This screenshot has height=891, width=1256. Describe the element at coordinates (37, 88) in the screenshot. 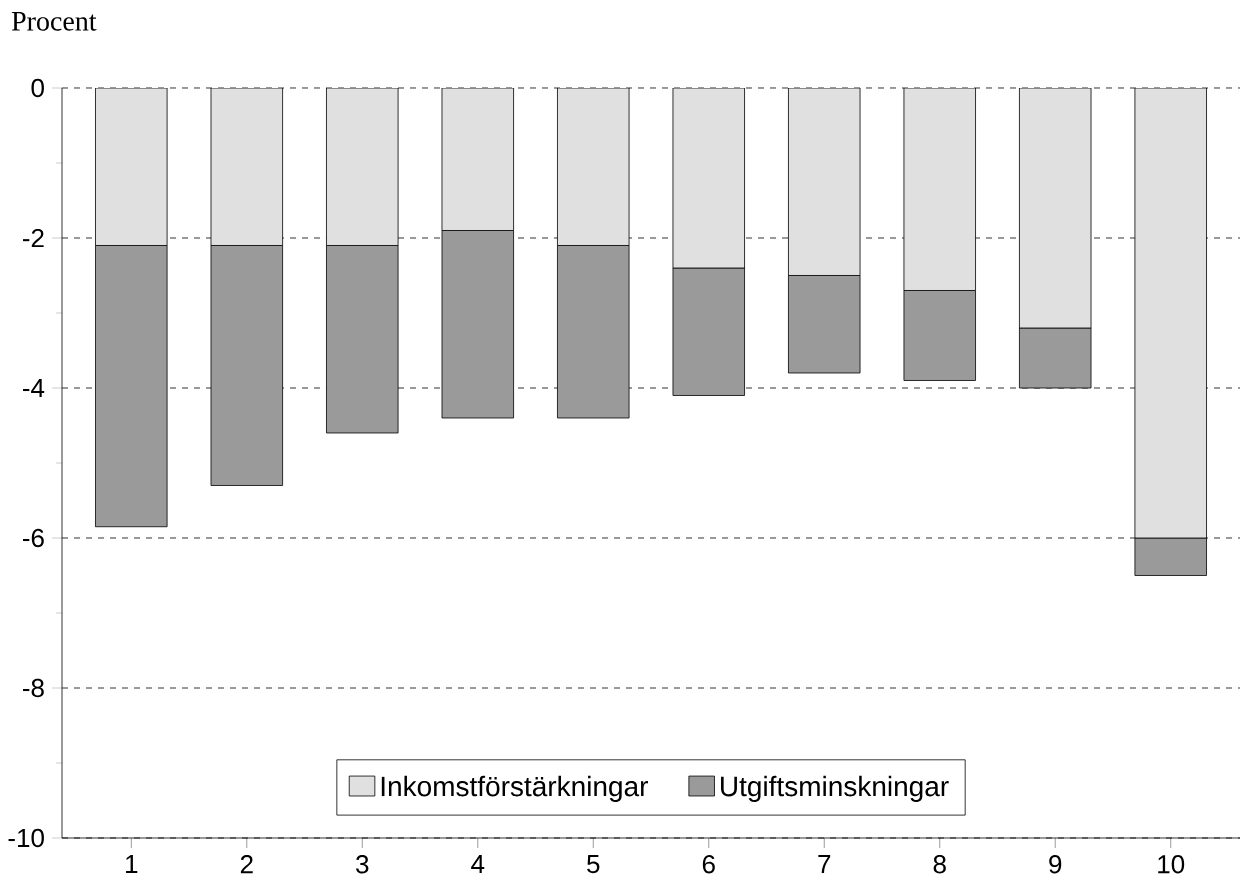

I see `y-tick-label: 0` at that location.